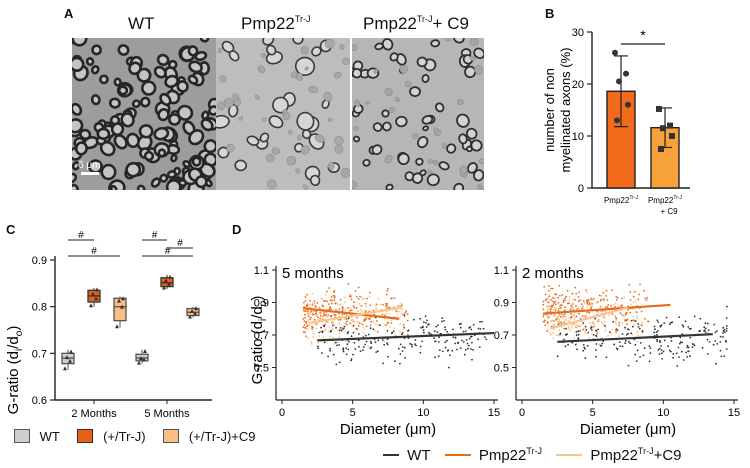 Image resolution: width=750 pixels, height=468 pixels. I want to click on legend-text-wt: WT, so click(419, 455).